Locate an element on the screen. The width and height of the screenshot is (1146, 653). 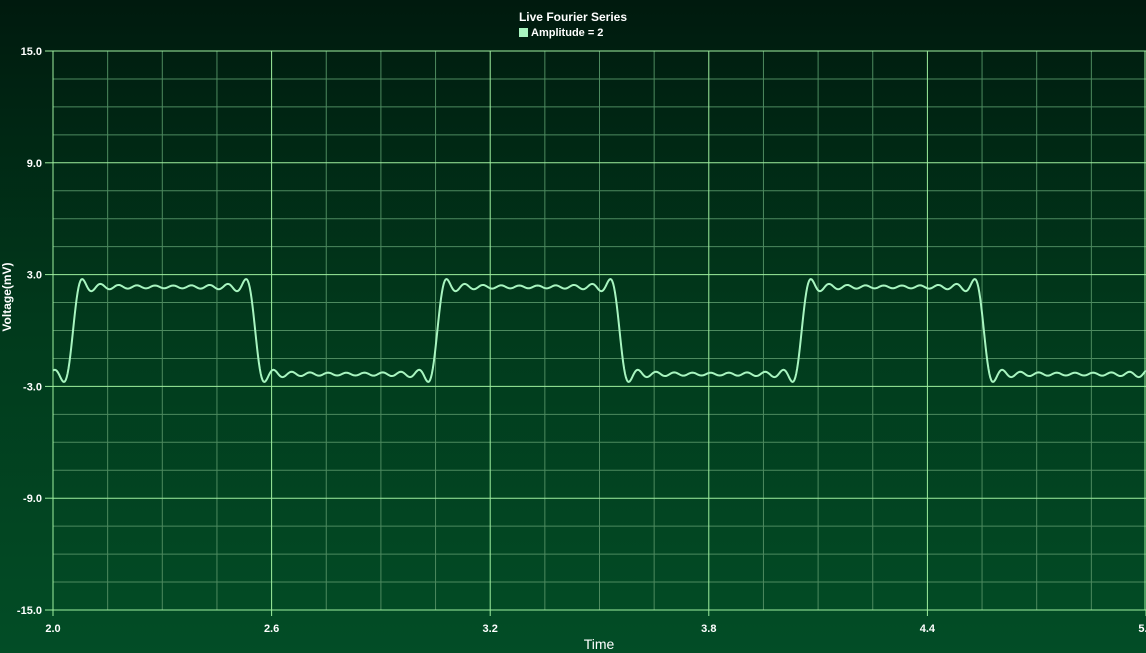
x-tick-label: 3.8 is located at coordinates (708, 629).